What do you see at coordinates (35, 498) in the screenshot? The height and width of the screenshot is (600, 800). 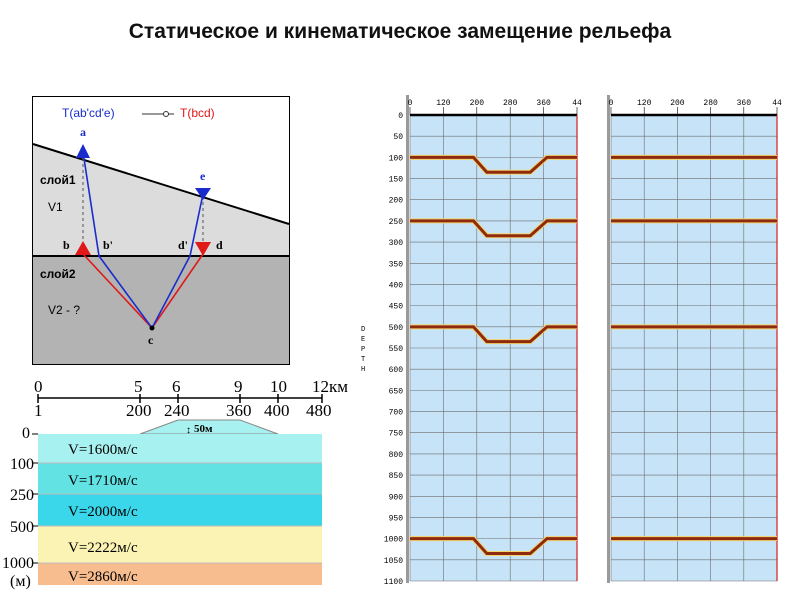 I see `depth-ticks` at bounding box center [35, 498].